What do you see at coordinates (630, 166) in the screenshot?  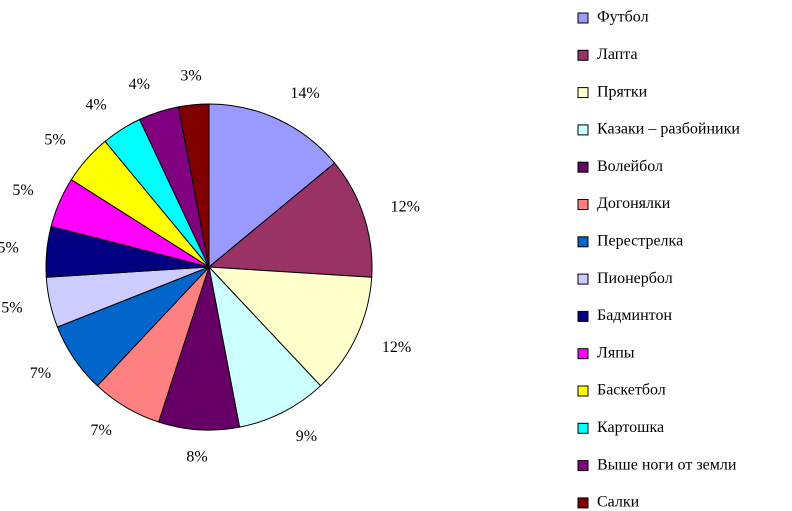 I see `legend-label: Волейбол` at bounding box center [630, 166].